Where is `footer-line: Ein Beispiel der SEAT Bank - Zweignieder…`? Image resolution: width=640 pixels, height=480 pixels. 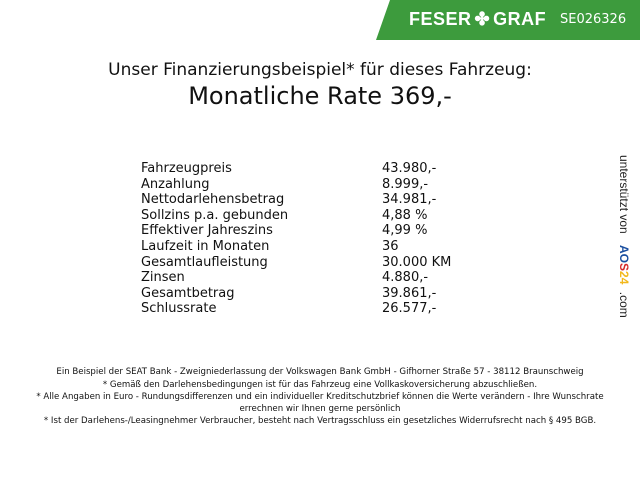
footer-line: Ein Beispiel der SEAT Bank - Zweignieder… is located at coordinates (320, 372).